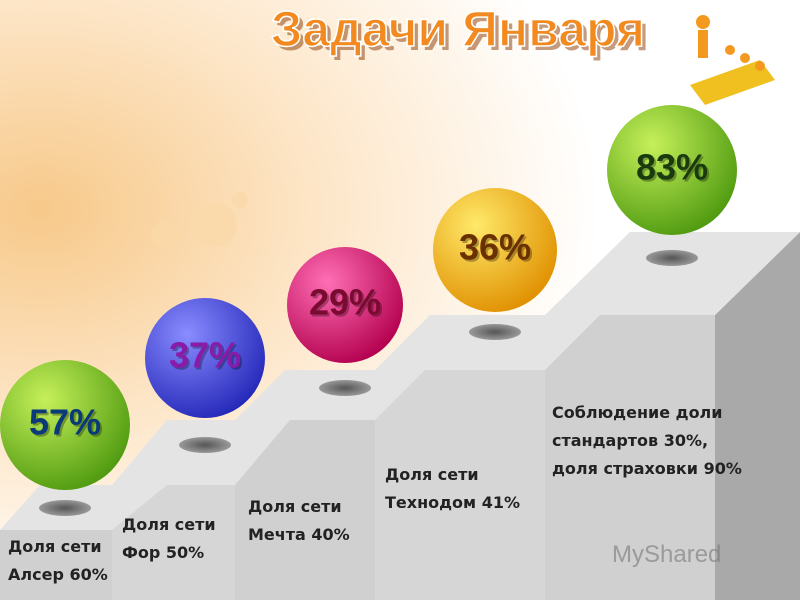 This screenshot has width=800, height=600. What do you see at coordinates (757, 416) in the screenshot?
I see `side-face` at bounding box center [757, 416].